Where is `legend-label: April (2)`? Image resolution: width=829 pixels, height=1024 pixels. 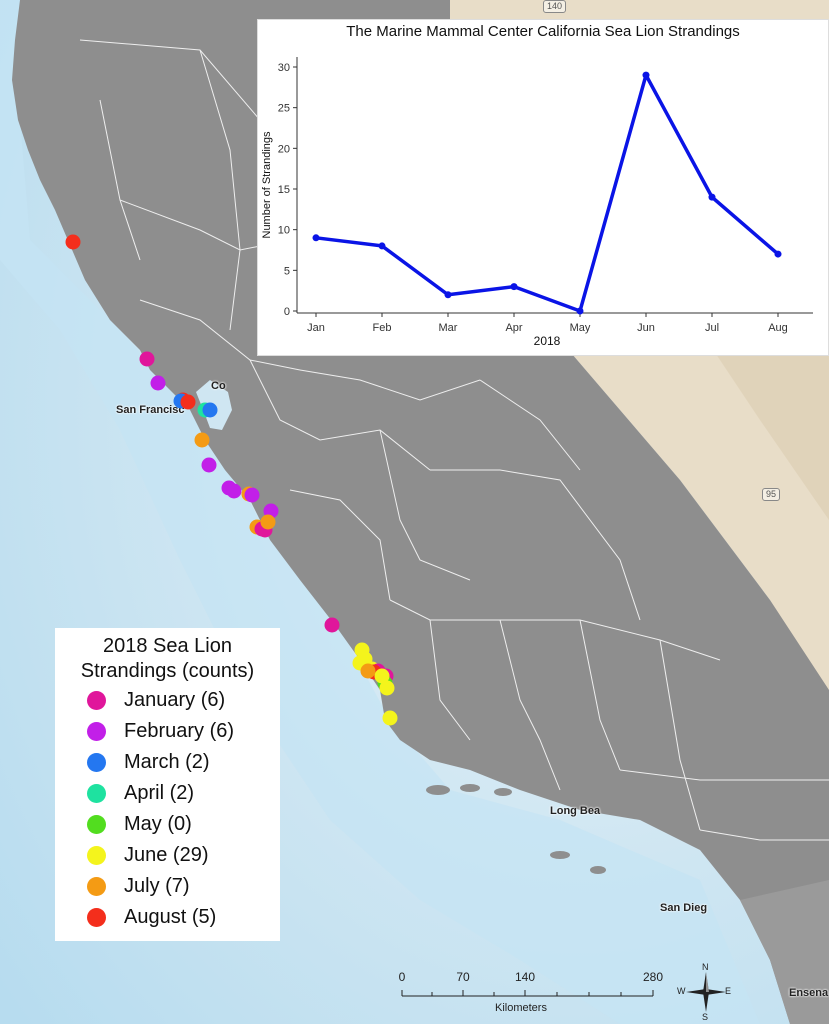
legend-label: April (2) is located at coordinates (159, 792).